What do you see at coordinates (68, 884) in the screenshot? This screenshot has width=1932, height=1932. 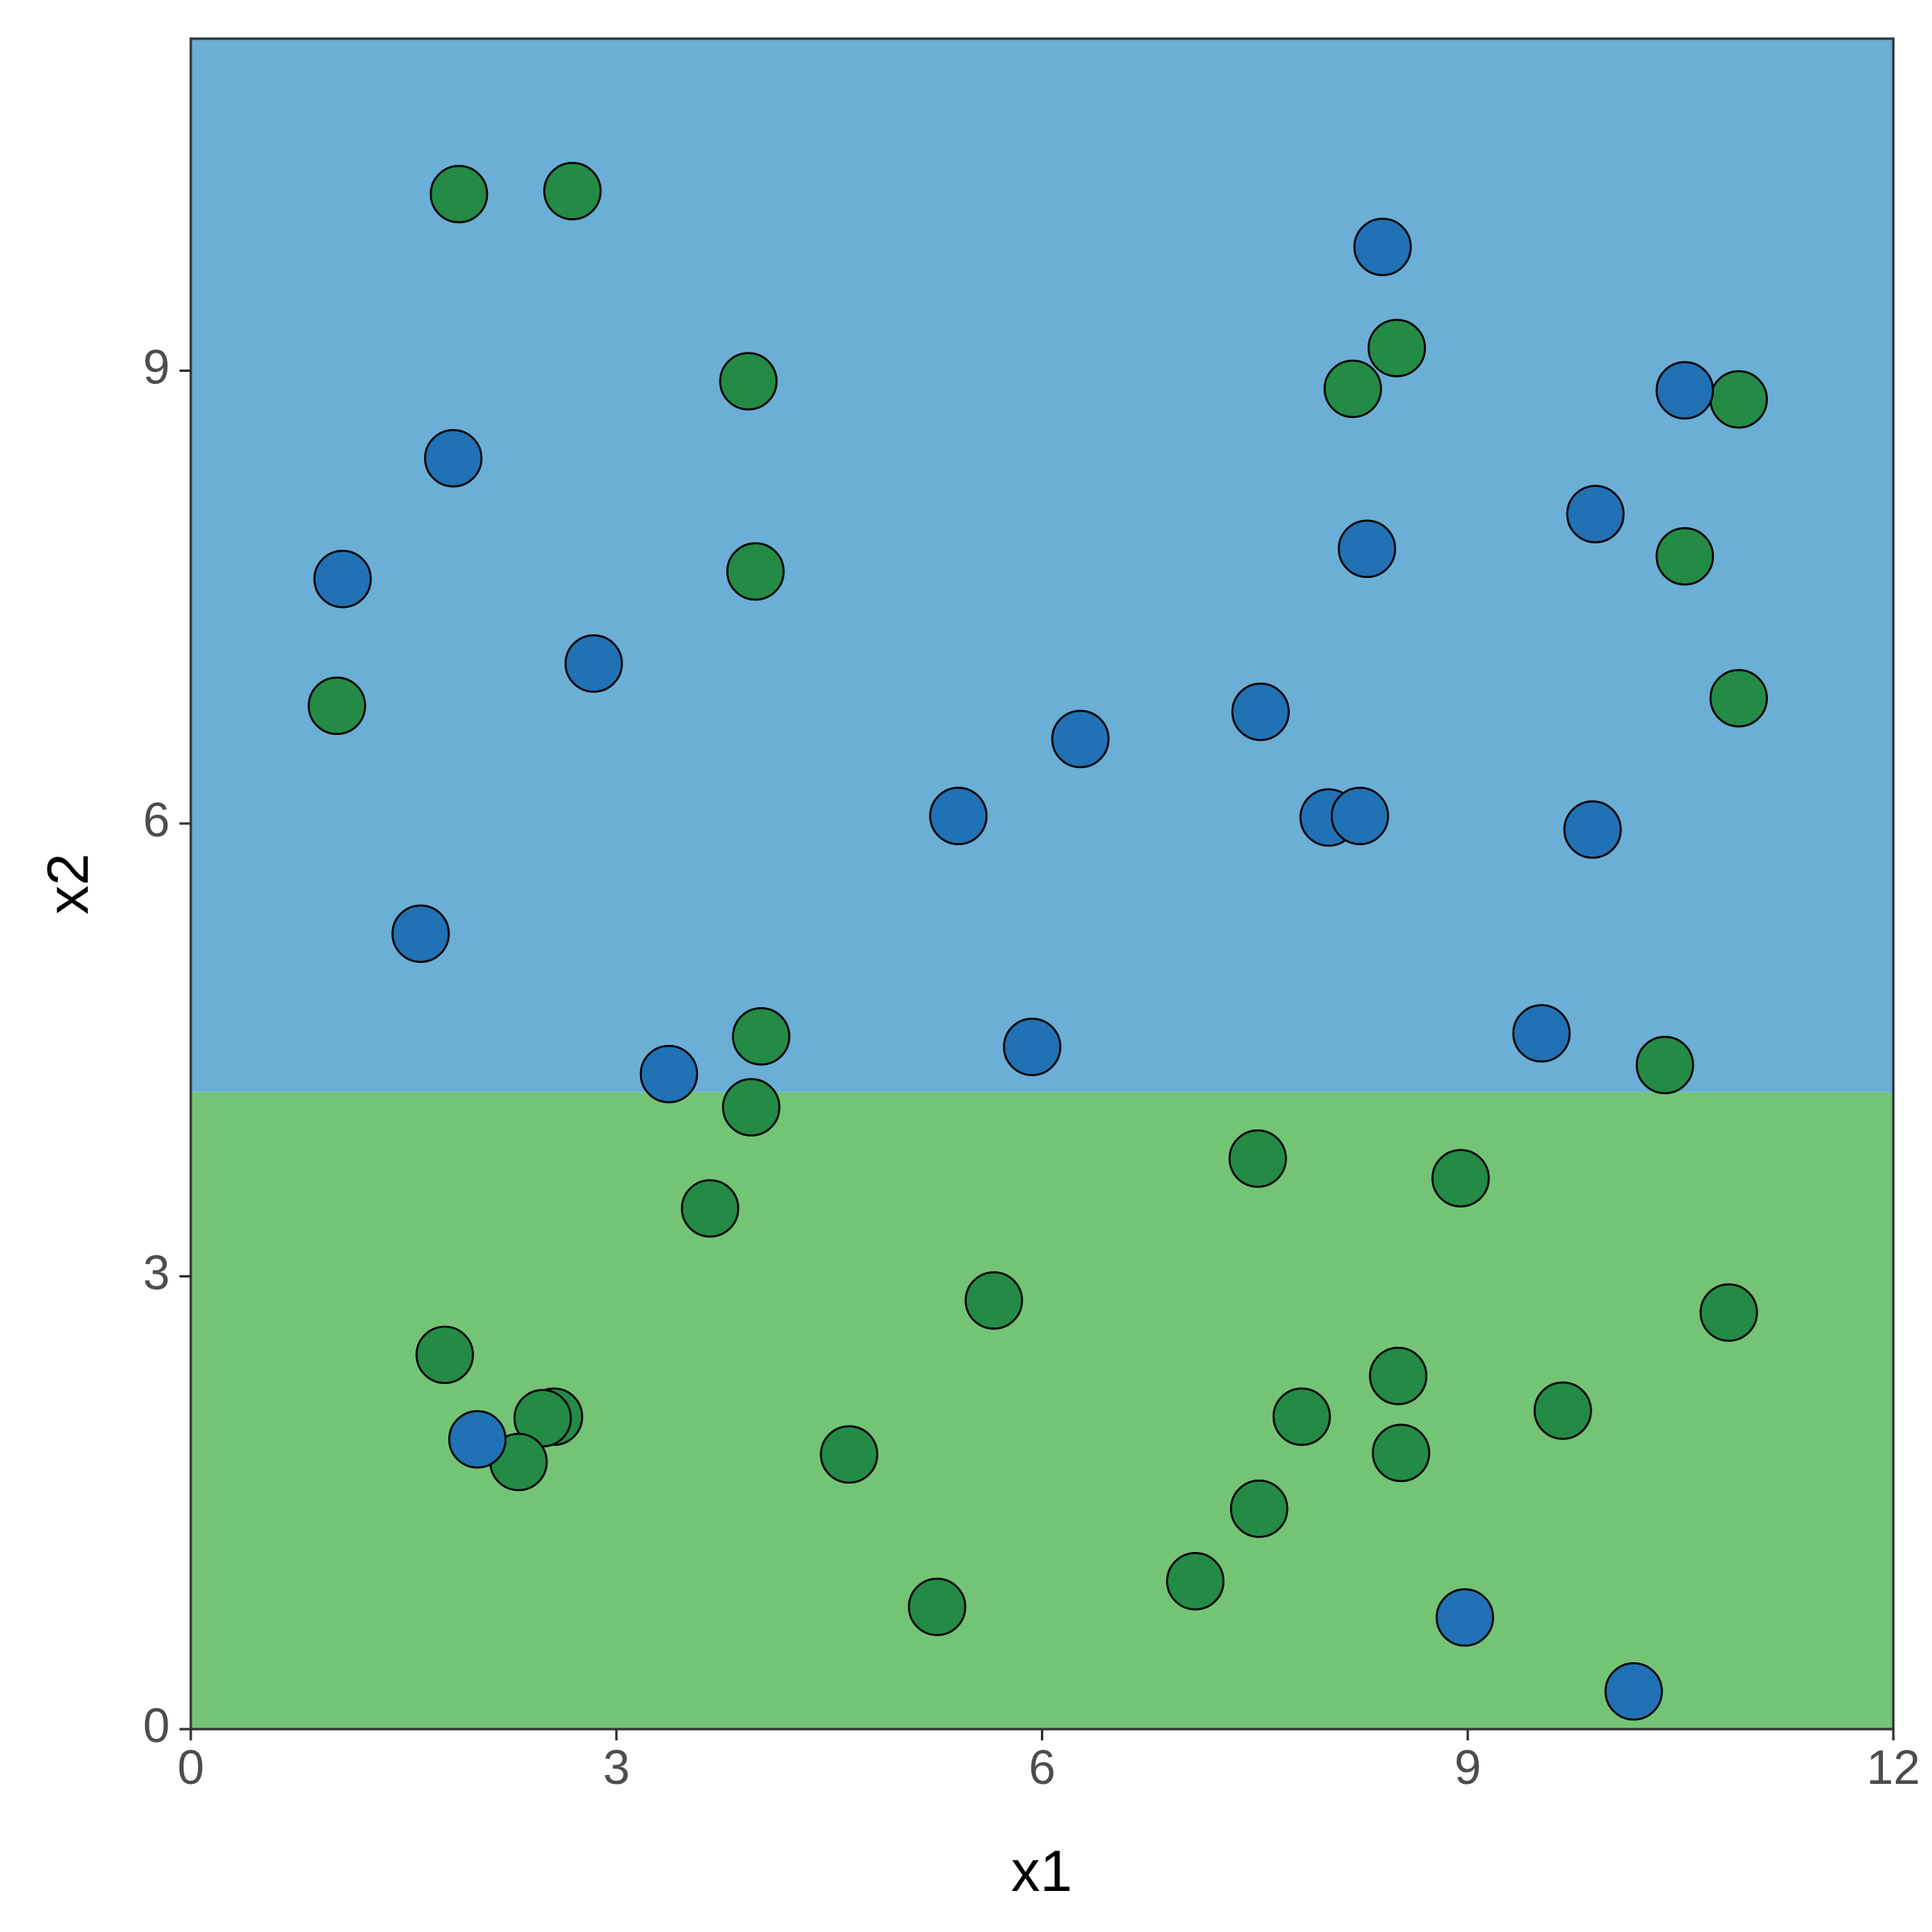 I see `y-axis-title: x2` at bounding box center [68, 884].